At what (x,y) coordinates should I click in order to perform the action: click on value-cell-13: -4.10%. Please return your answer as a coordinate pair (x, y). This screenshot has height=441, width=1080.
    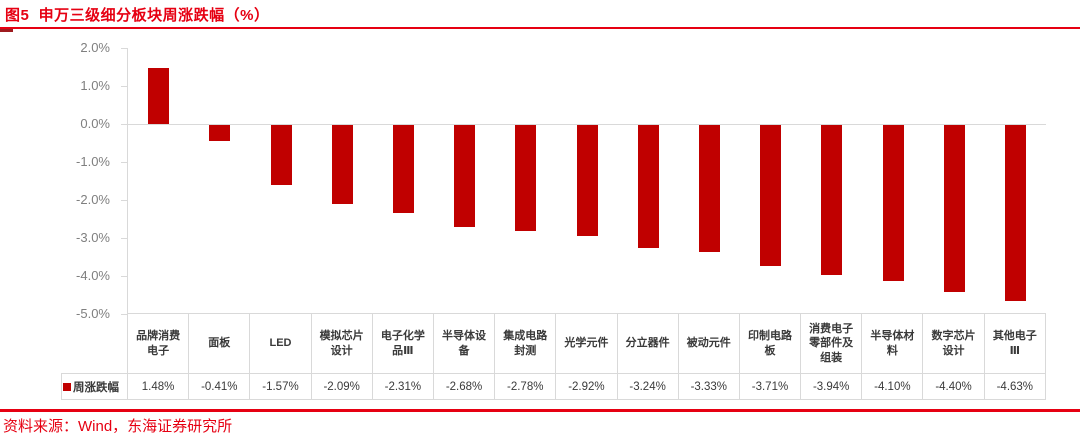
    Looking at the image, I should click on (892, 386).